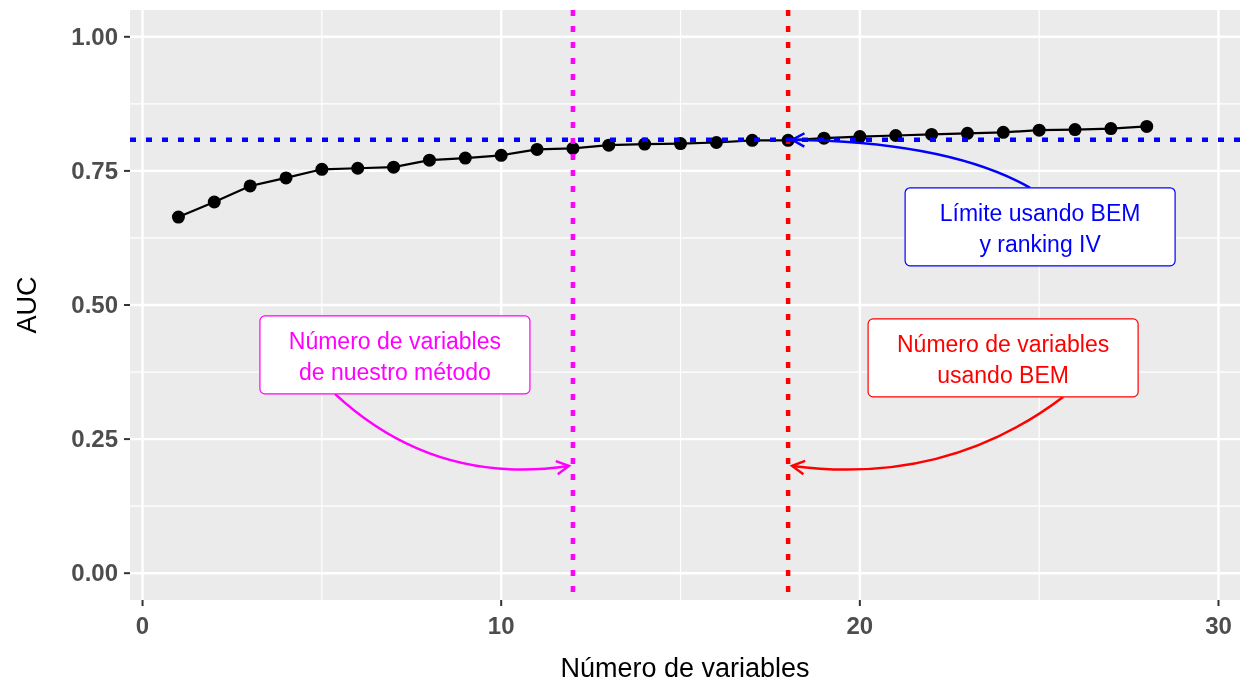 Image resolution: width=1250 pixels, height=683 pixels. What do you see at coordinates (94, 304) in the screenshot?
I see `y-tick-label: 0.50` at bounding box center [94, 304].